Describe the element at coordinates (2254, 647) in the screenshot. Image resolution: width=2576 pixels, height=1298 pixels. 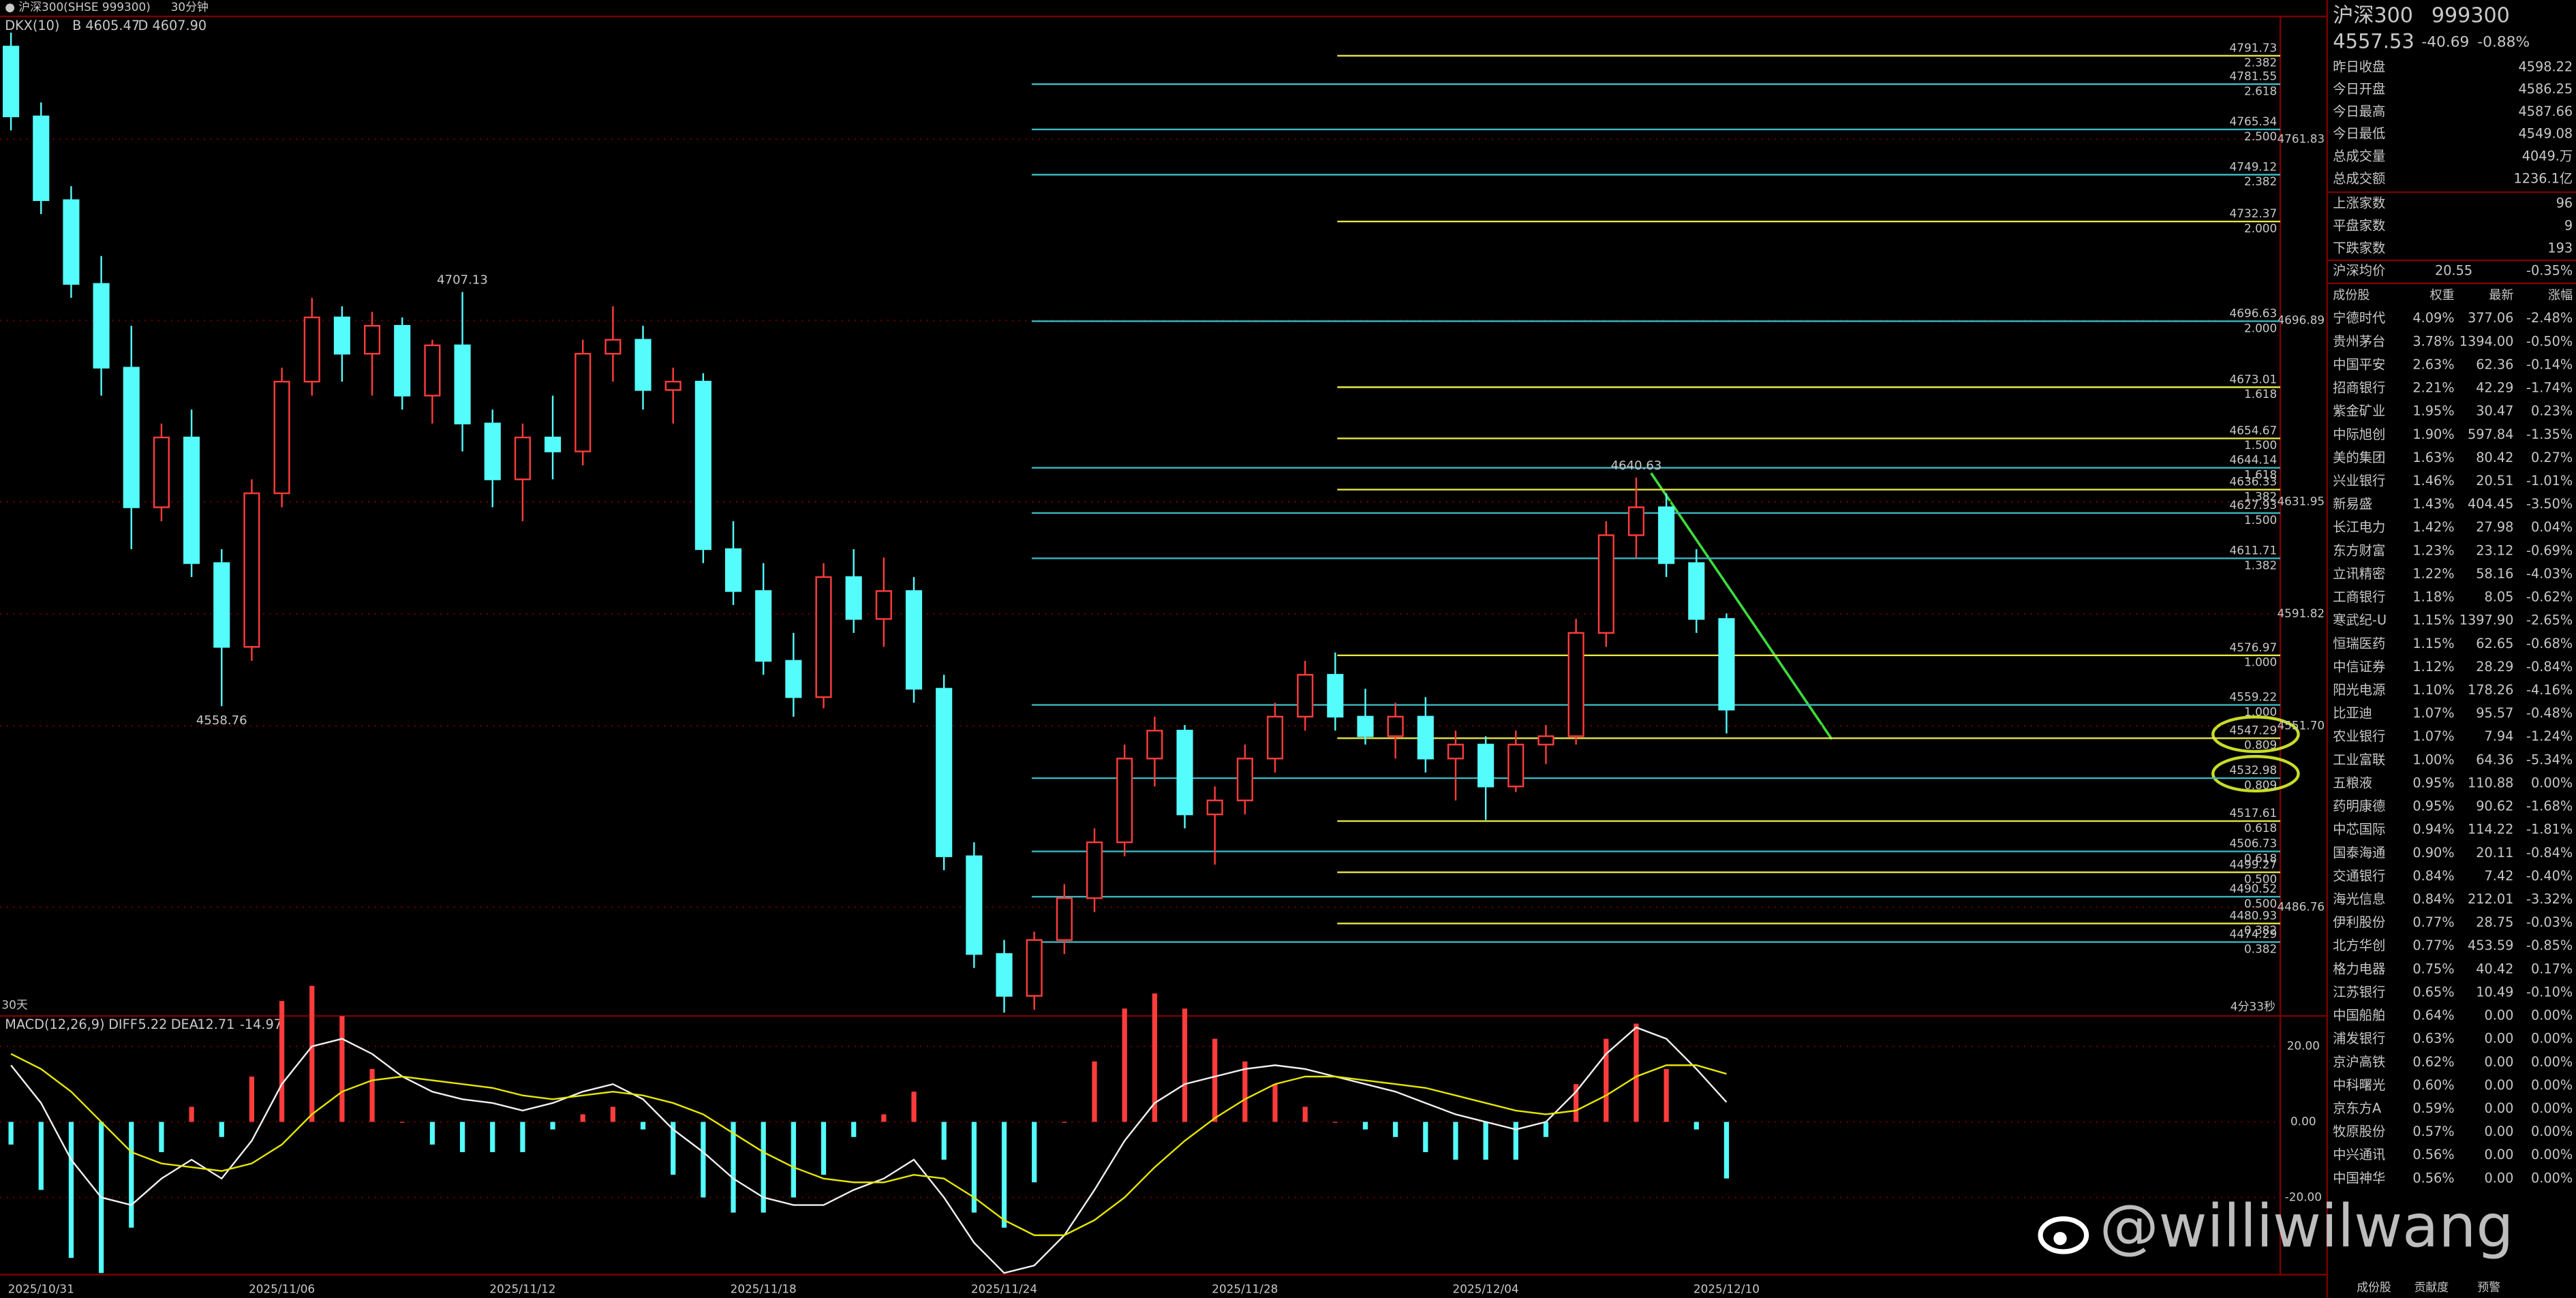
I see `fib-value: 4576.97` at that location.